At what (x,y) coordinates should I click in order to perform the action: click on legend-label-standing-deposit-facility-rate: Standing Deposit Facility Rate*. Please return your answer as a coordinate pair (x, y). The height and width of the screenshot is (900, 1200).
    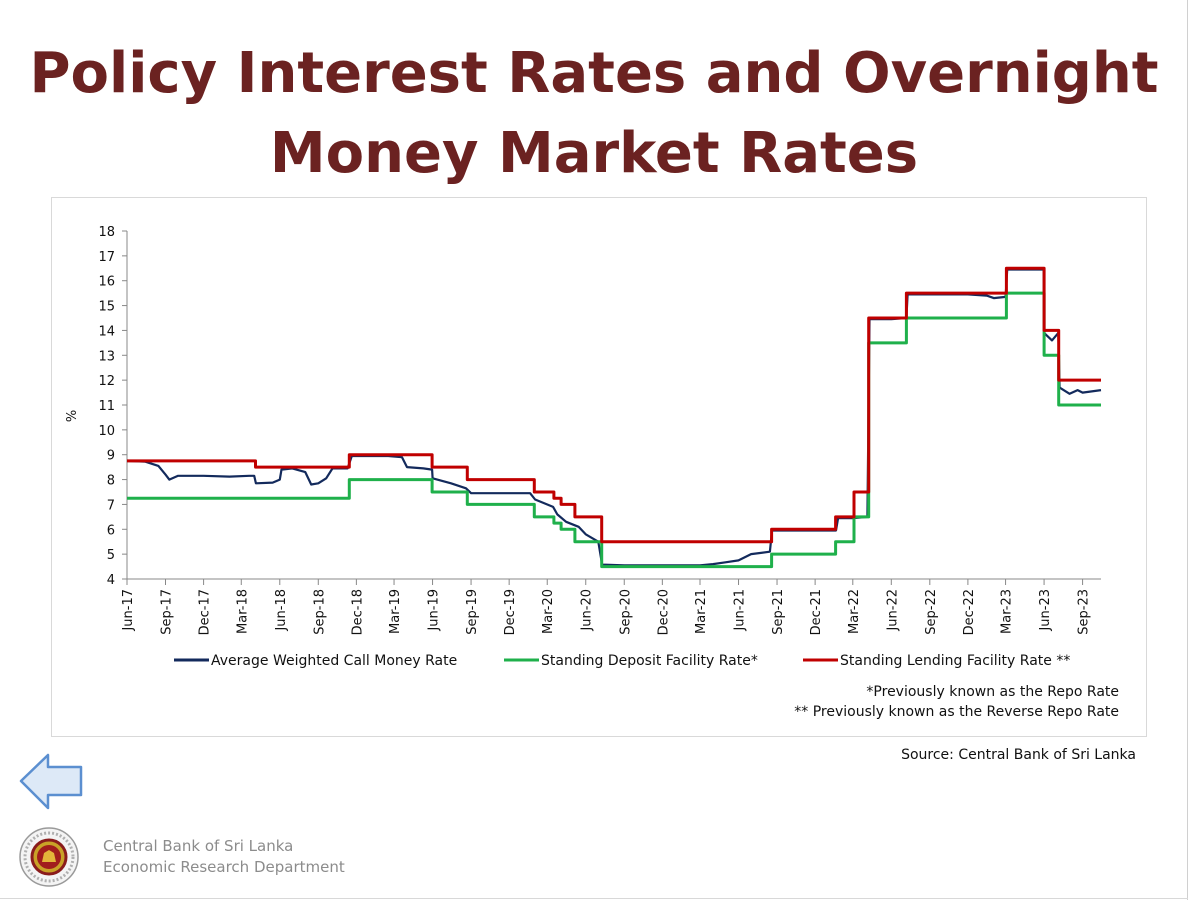
    Looking at the image, I should click on (649, 661).